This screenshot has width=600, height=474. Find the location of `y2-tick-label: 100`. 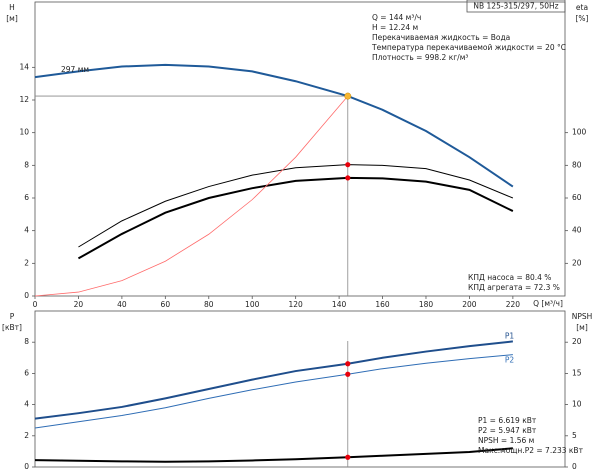

y2-tick-label: 100 is located at coordinates (579, 132).